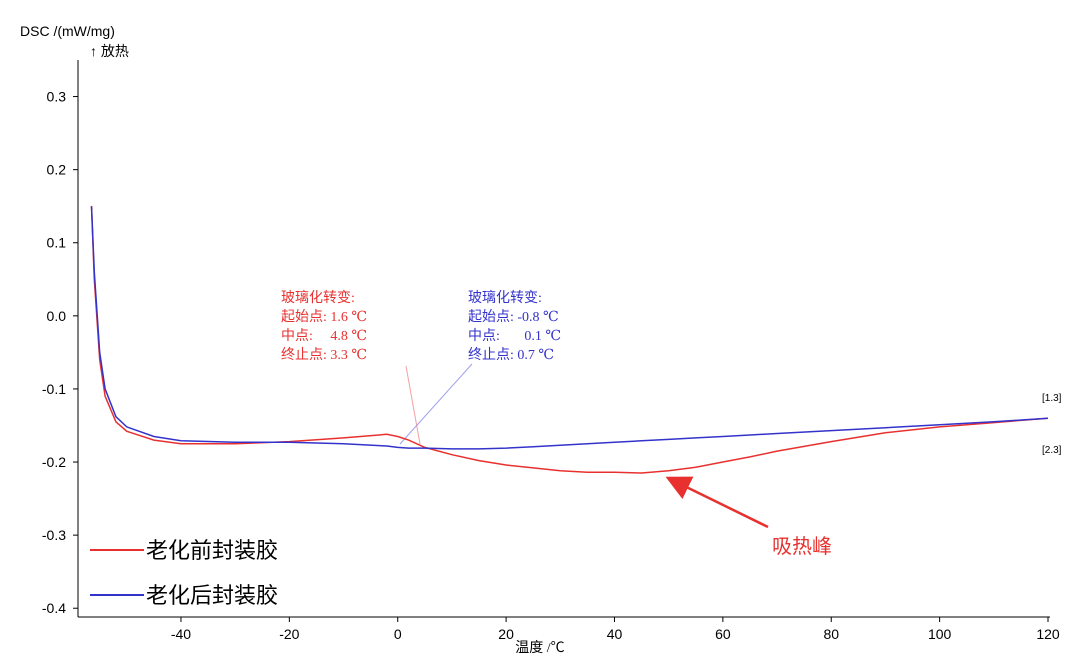  I want to click on y-axis-label: DSC /(mW/mg), so click(67, 31).